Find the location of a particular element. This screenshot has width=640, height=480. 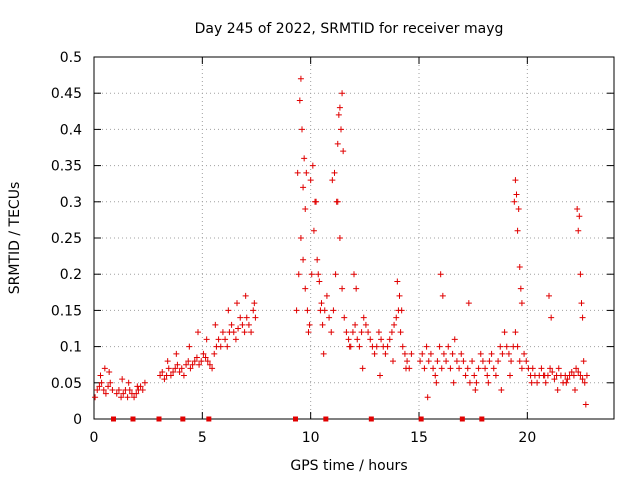

y-tick-label: 0.3 is located at coordinates (71, 203).